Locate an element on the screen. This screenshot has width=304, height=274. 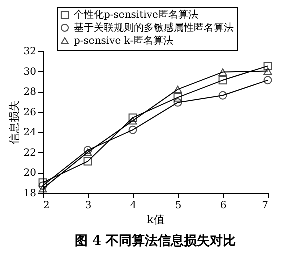
x-tick-label: 5 is located at coordinates (178, 206).